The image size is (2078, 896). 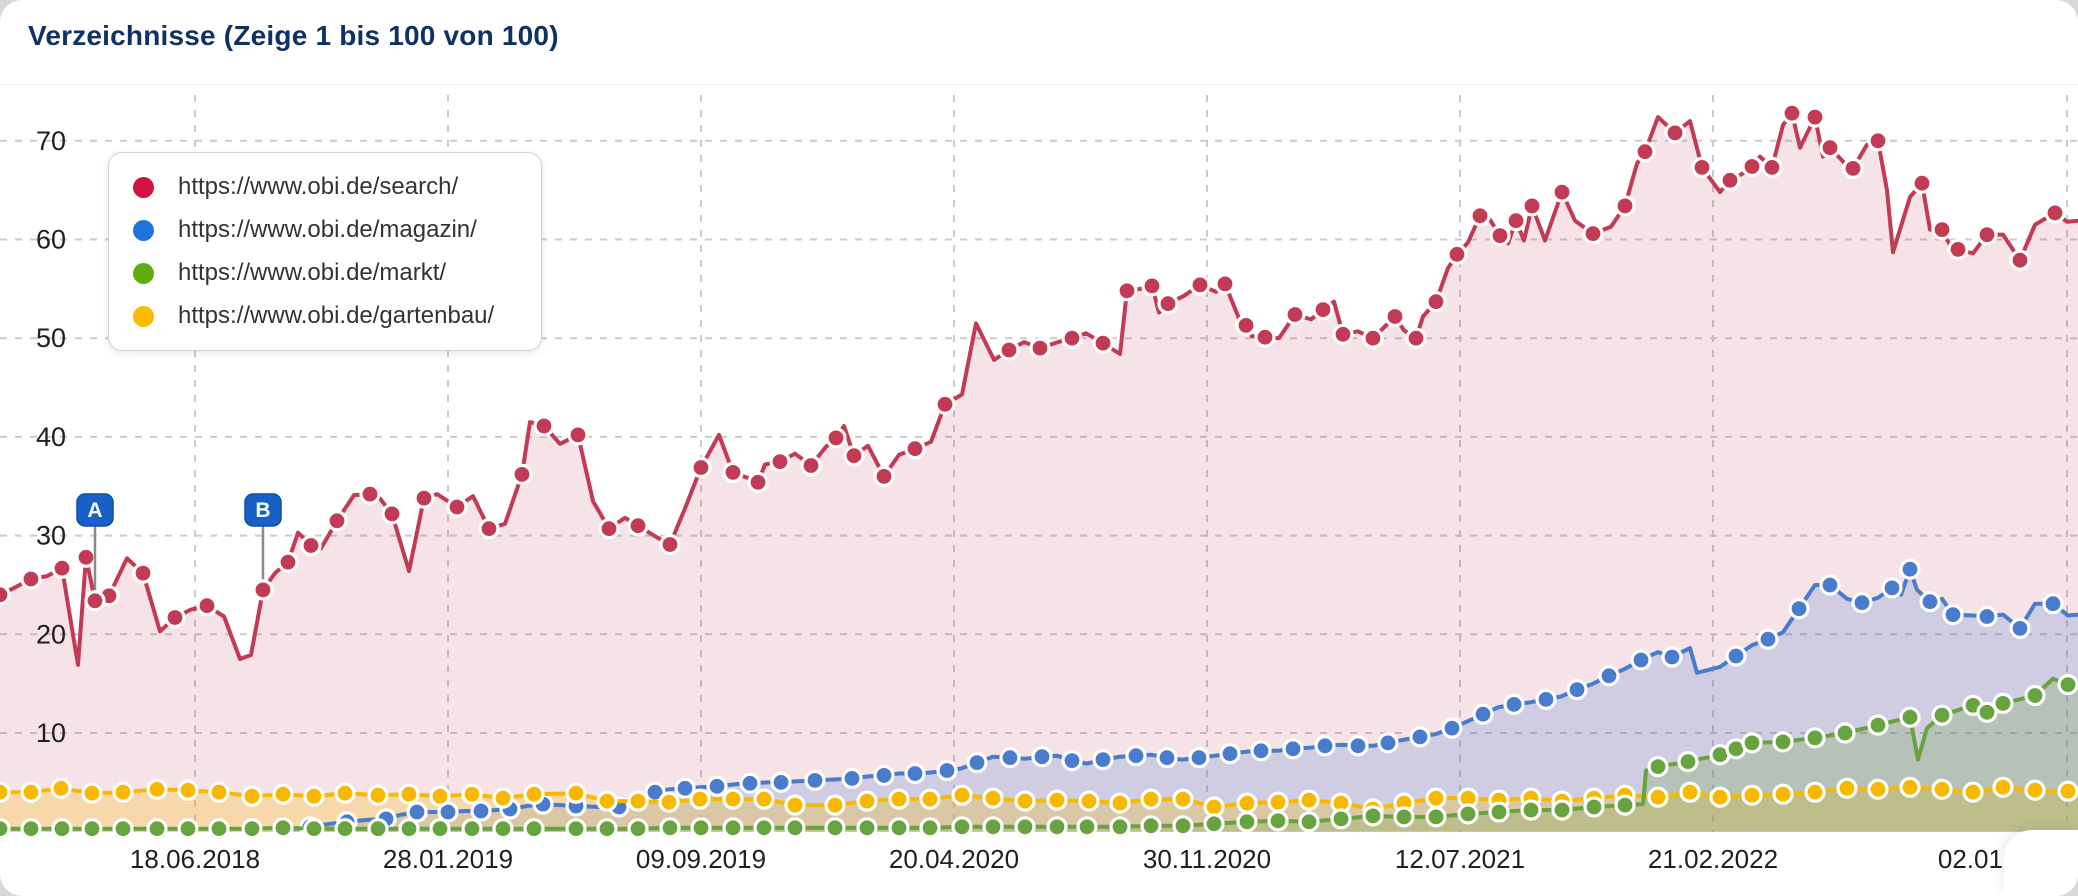 What do you see at coordinates (325, 187) in the screenshot?
I see `legend-item: https://www.obi.de/search/` at bounding box center [325, 187].